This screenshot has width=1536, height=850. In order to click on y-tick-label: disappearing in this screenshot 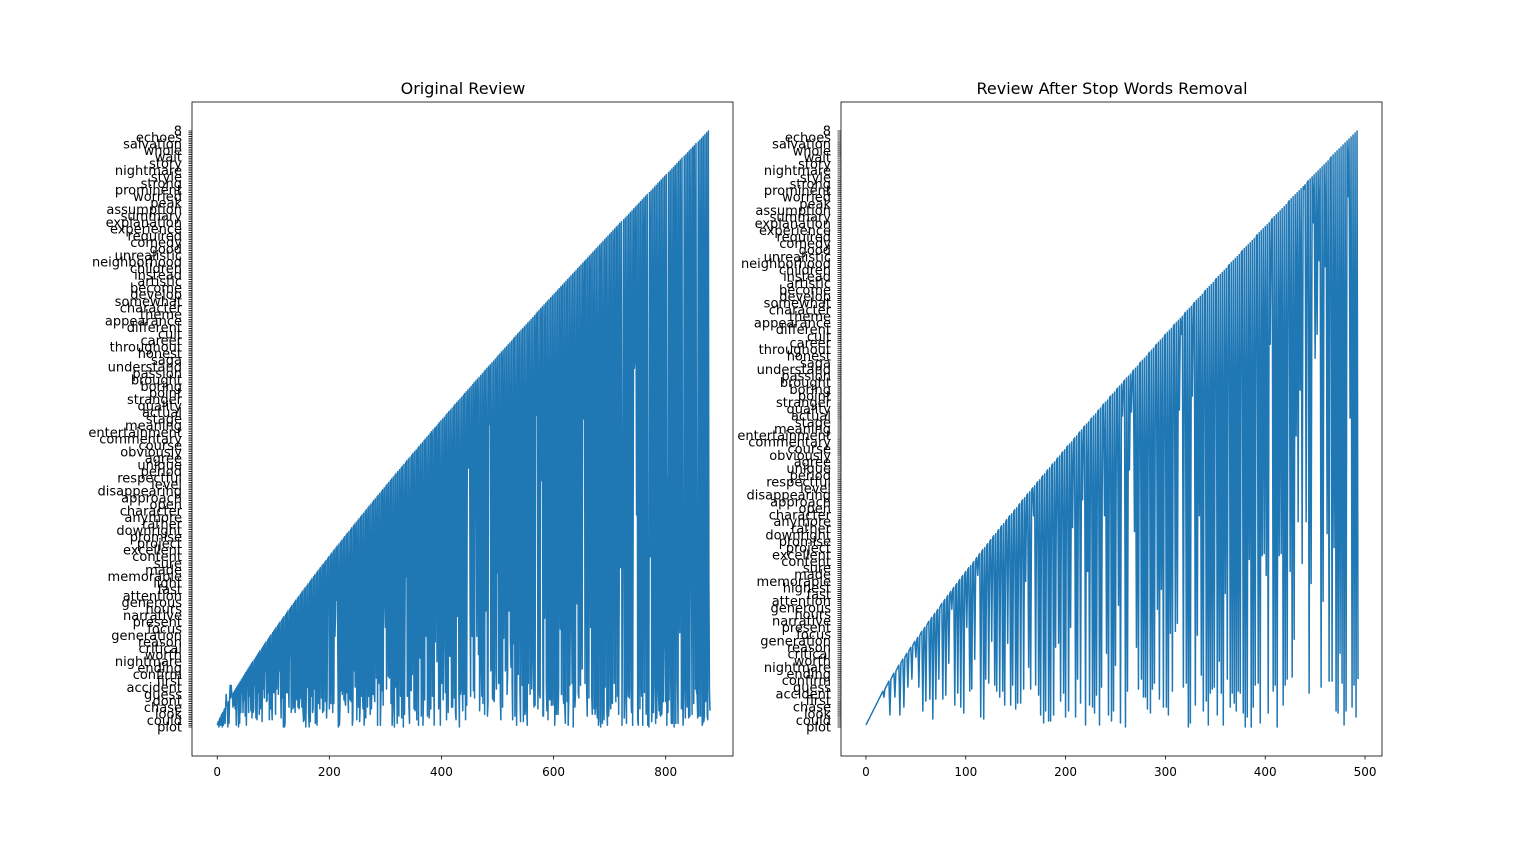, I will do `click(788, 496)`.